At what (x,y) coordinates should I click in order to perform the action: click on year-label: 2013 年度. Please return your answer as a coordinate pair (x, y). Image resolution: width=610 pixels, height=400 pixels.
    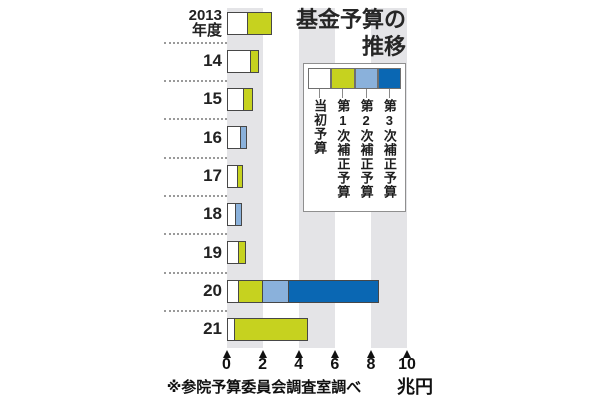
    Looking at the image, I should click on (205, 23).